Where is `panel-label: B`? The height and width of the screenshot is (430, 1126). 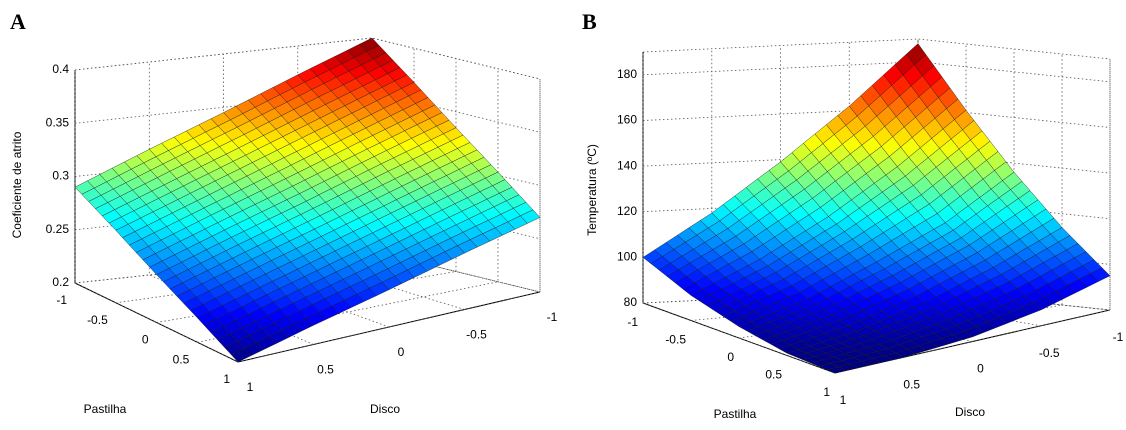
panel-label: B is located at coordinates (589, 21).